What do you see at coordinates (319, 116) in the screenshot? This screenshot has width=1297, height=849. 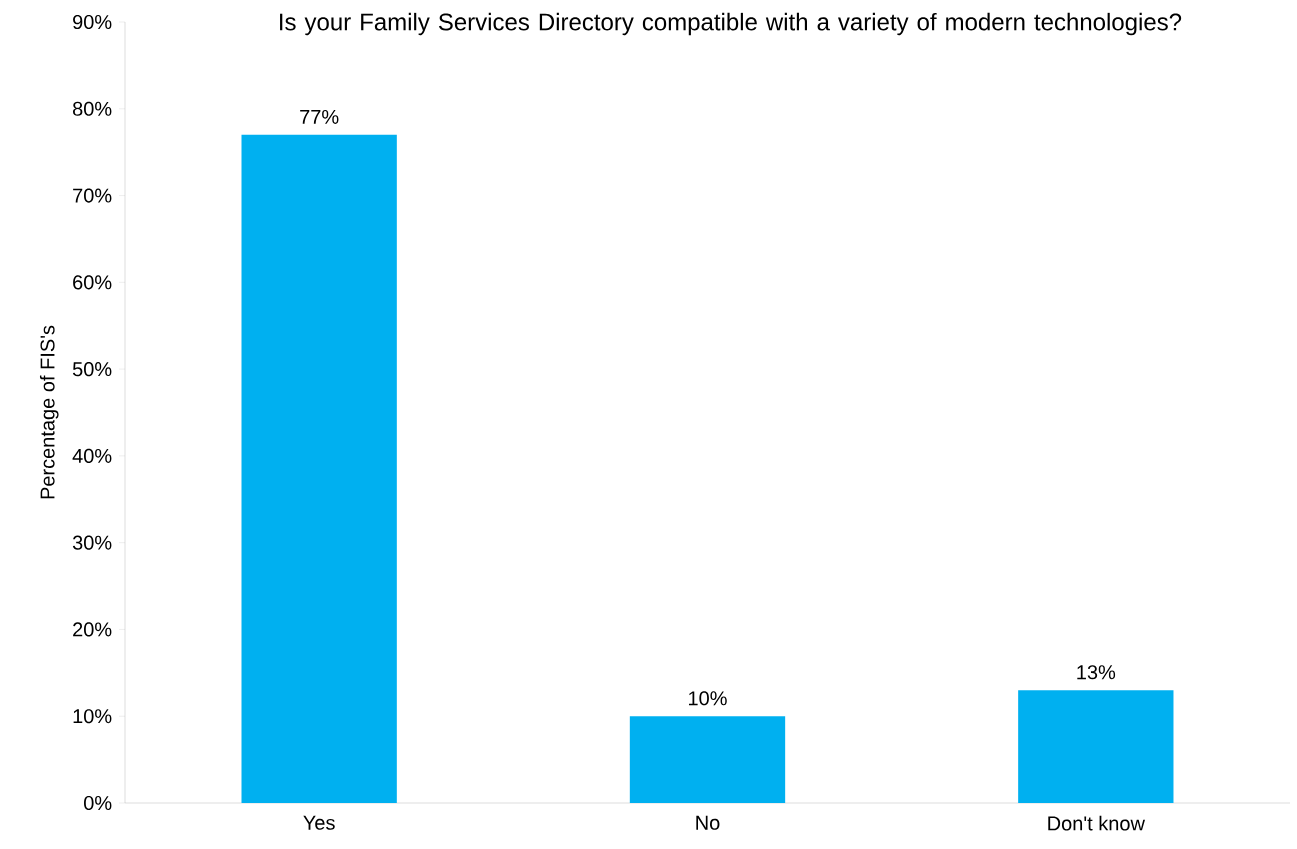 I see `data-label: 77%` at bounding box center [319, 116].